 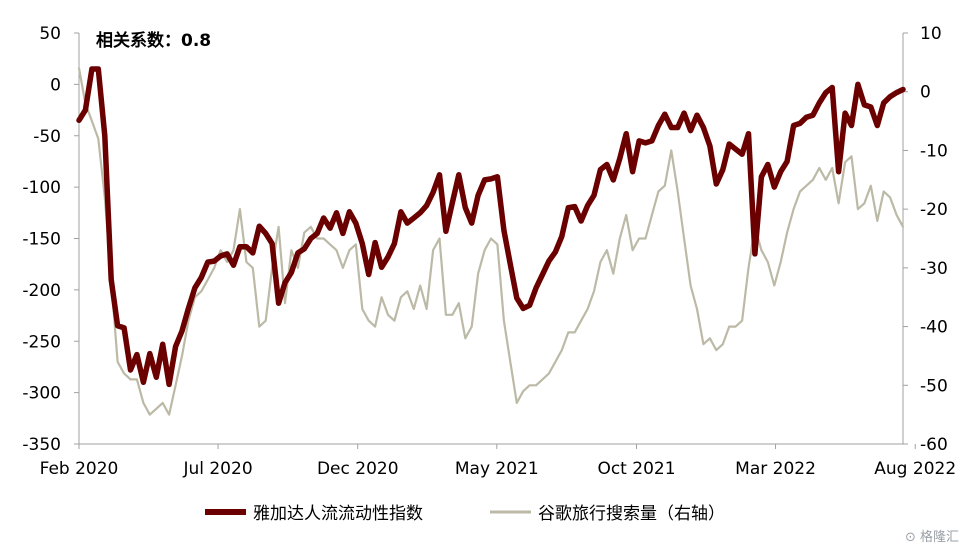 I want to click on right-tick-label: 10, so click(x=931, y=34).